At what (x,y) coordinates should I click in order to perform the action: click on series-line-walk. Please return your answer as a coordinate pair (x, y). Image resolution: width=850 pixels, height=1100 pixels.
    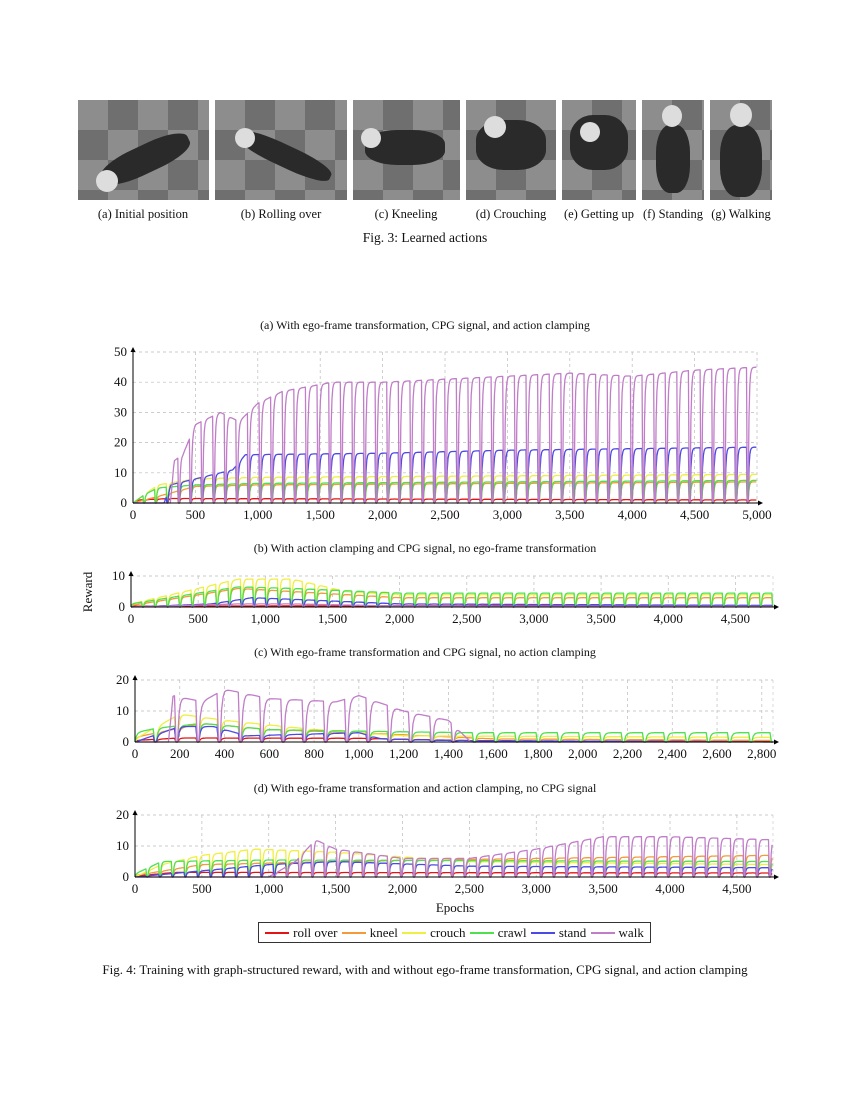
    Looking at the image, I should click on (454, 716).